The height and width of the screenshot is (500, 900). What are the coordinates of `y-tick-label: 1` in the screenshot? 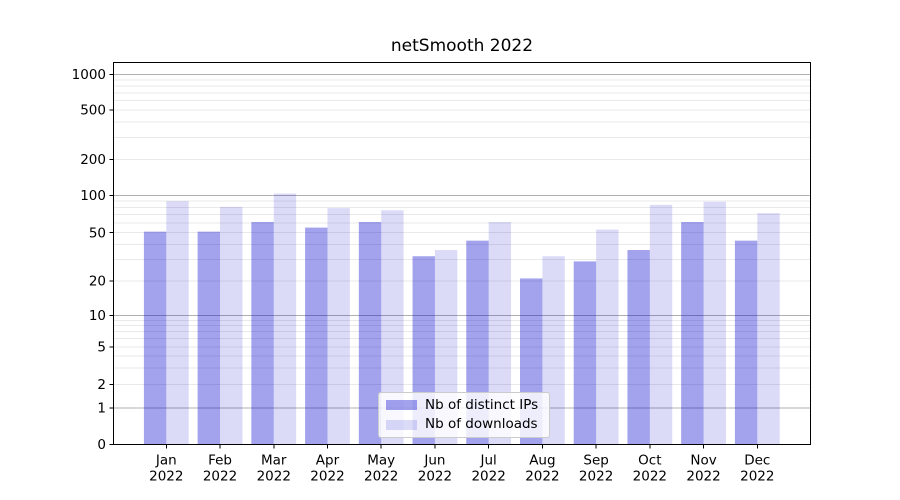 It's located at (101, 409).